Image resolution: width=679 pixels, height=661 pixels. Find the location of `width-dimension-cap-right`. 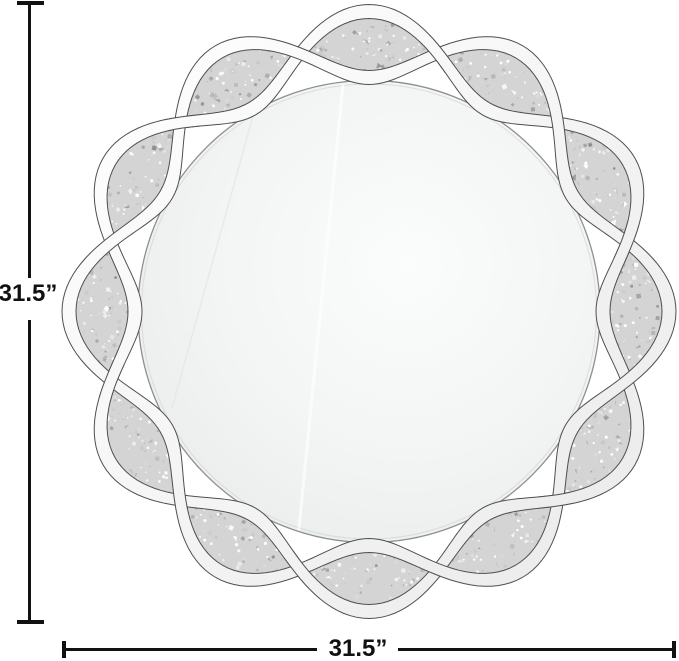

width-dimension-cap-right is located at coordinates (674, 649).